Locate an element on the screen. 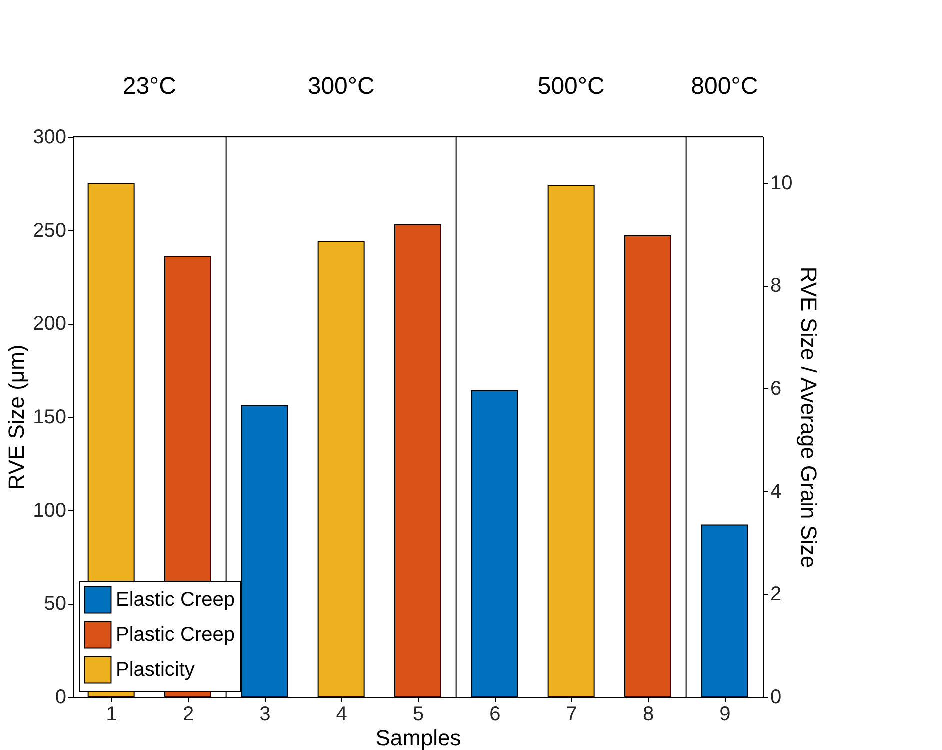 This screenshot has width=942, height=750. y2-tick-label: 8 is located at coordinates (776, 286).